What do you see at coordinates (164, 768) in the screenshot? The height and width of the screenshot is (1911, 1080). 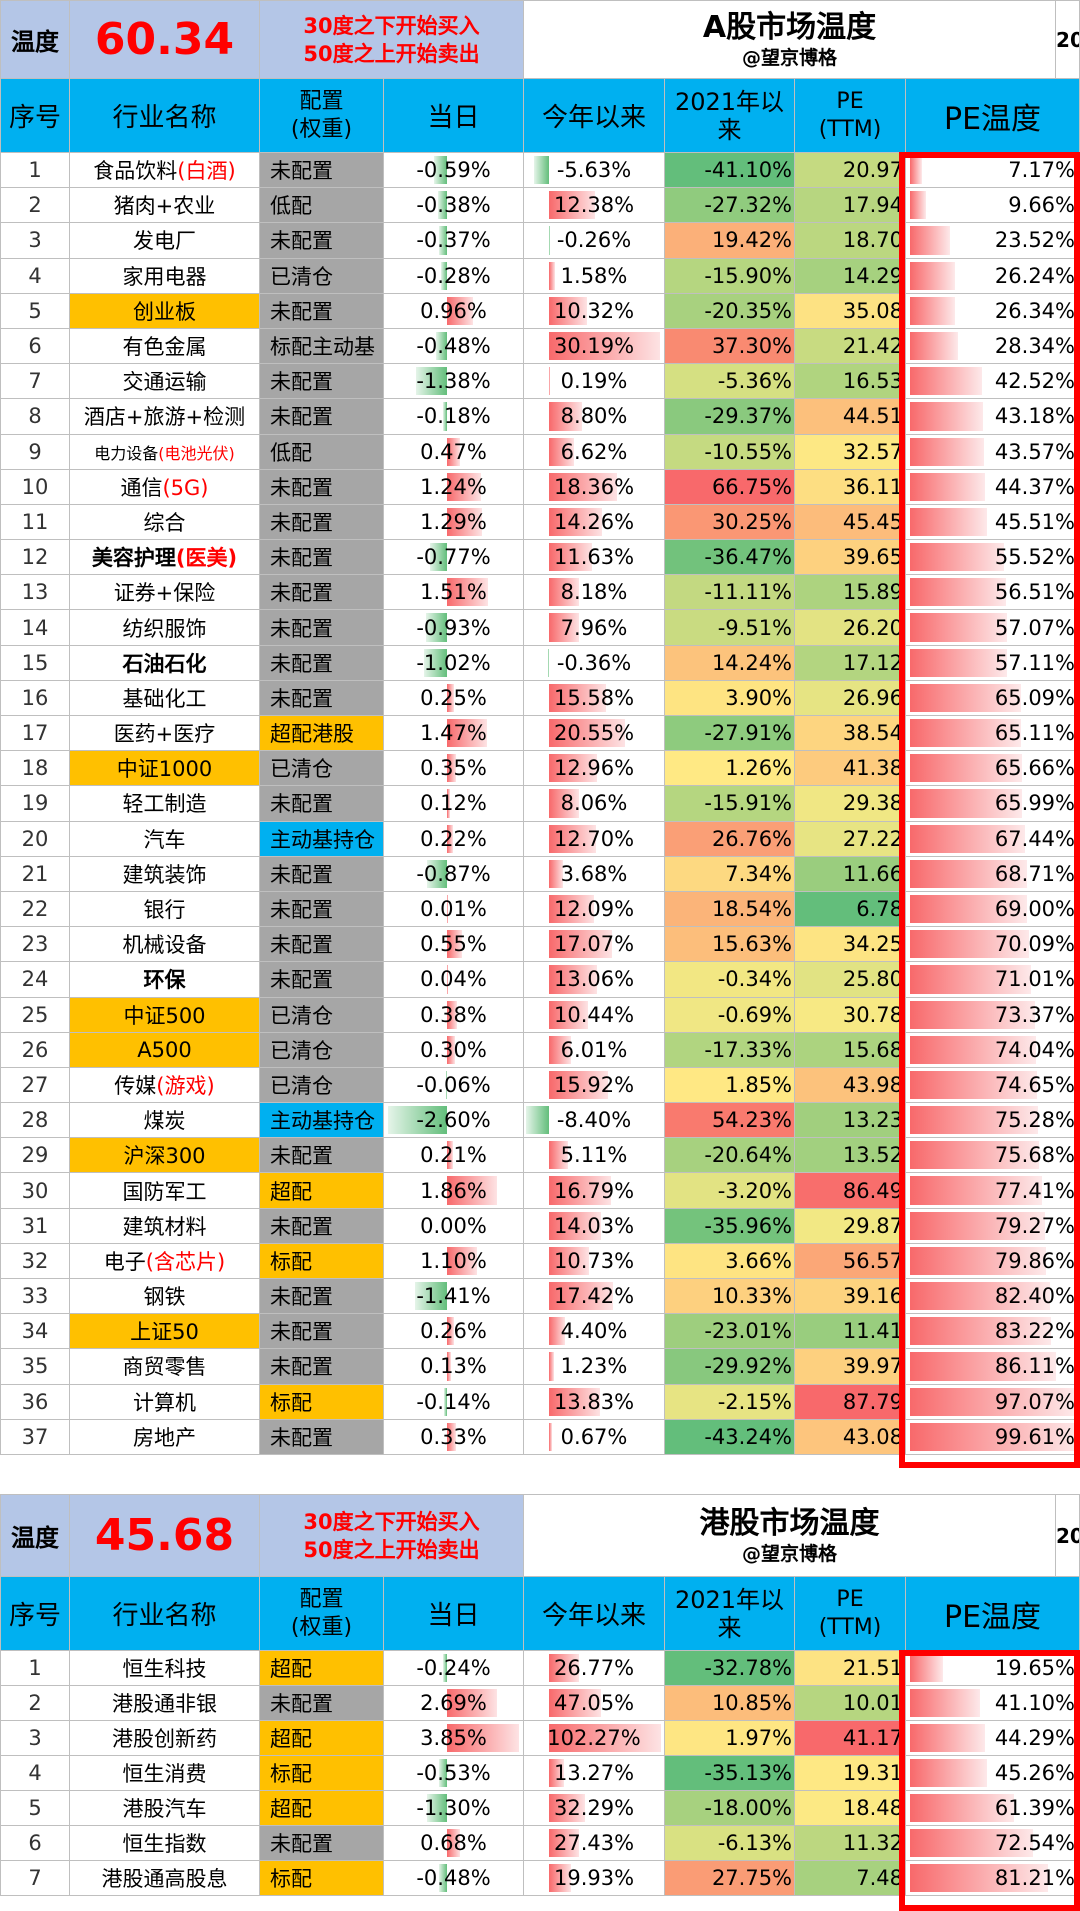 I see `industry-name: 中证1000` at bounding box center [164, 768].